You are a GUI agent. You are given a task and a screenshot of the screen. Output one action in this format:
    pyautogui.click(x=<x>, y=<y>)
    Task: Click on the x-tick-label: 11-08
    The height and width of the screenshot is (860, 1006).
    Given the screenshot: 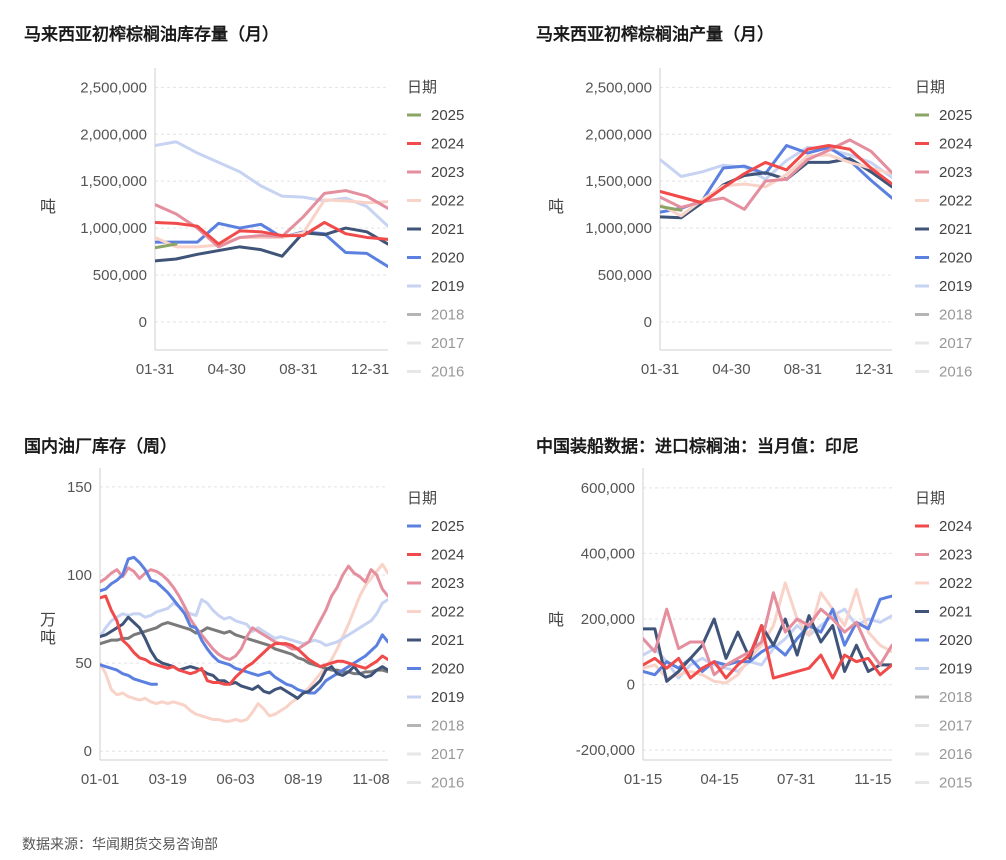 What is the action you would take?
    pyautogui.click(x=370, y=779)
    